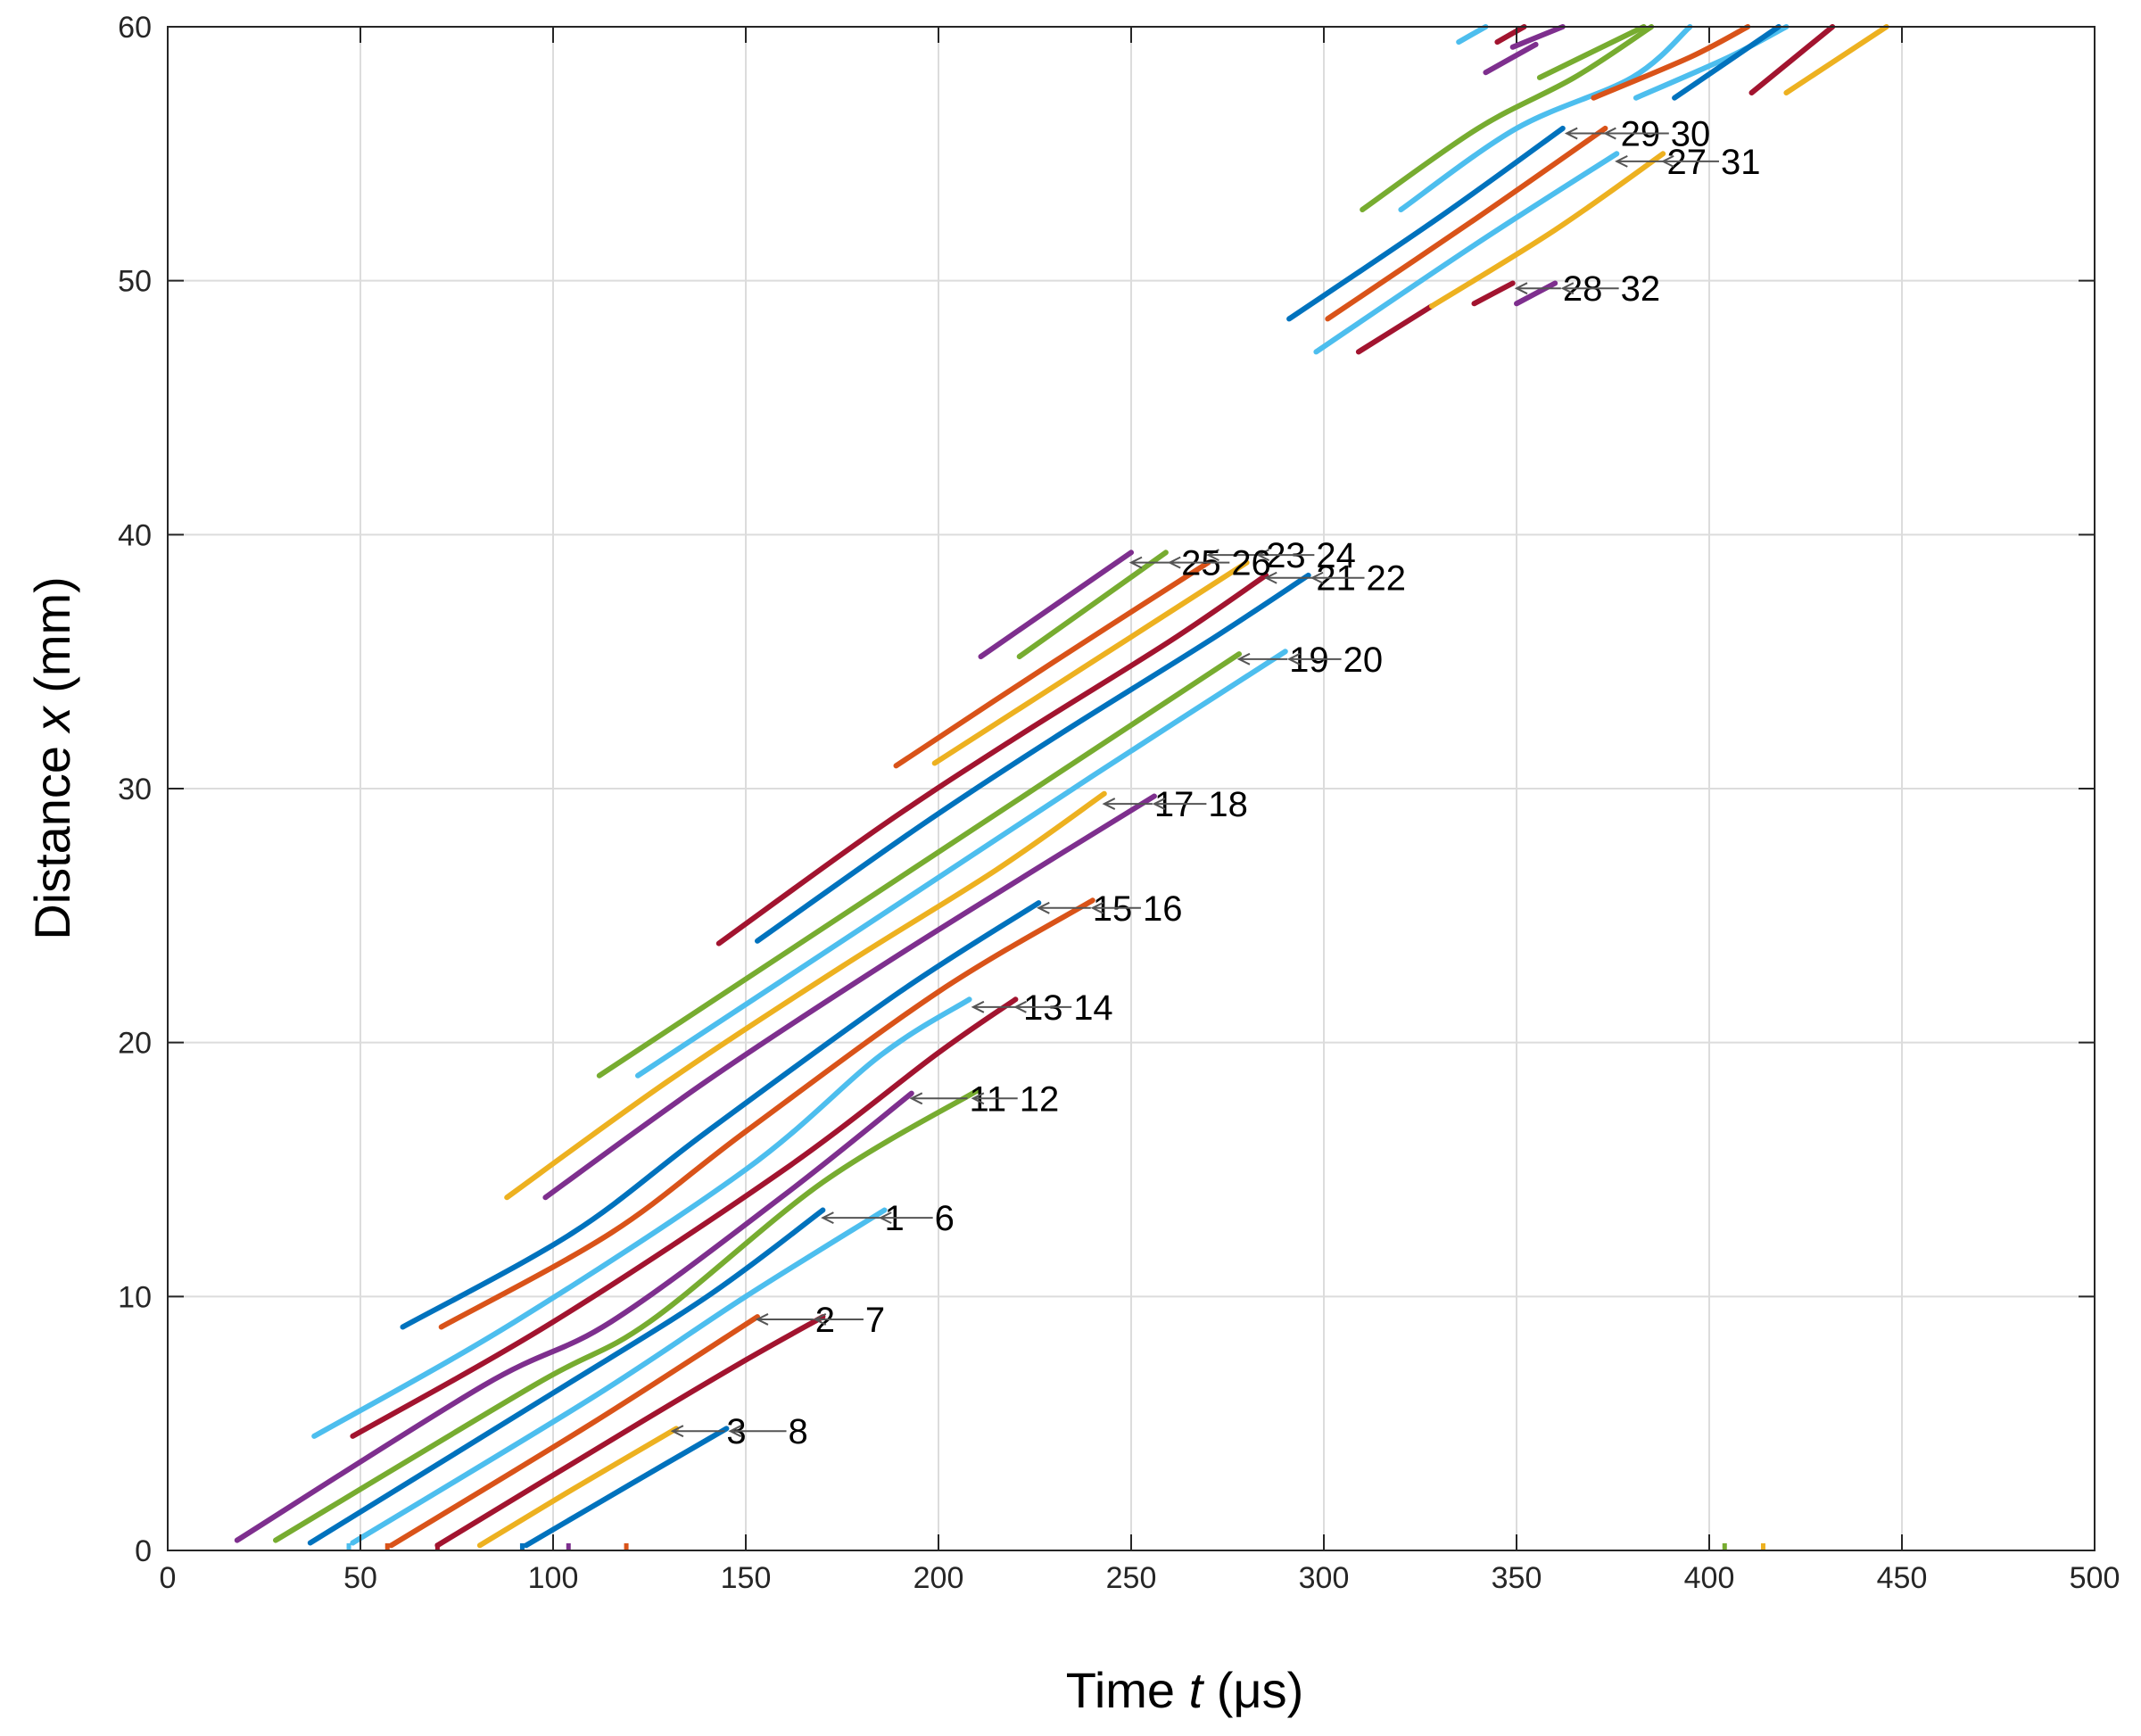 The width and height of the screenshot is (2141, 1736). Describe the element at coordinates (169, 1578) in the screenshot. I see `x-tick-label: 0` at that location.